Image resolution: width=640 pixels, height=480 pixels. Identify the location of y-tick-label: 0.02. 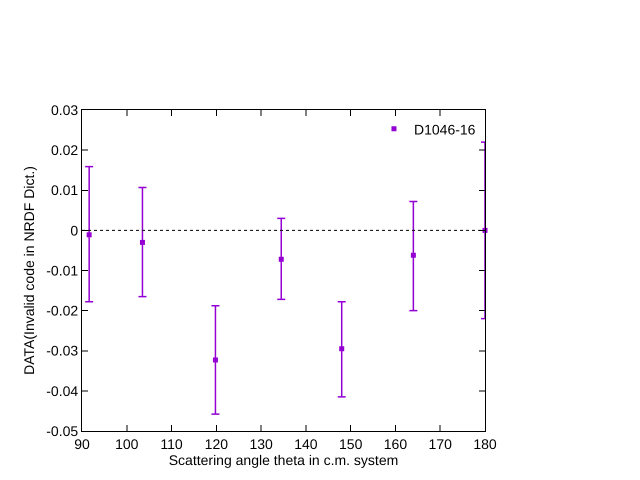
(64, 150).